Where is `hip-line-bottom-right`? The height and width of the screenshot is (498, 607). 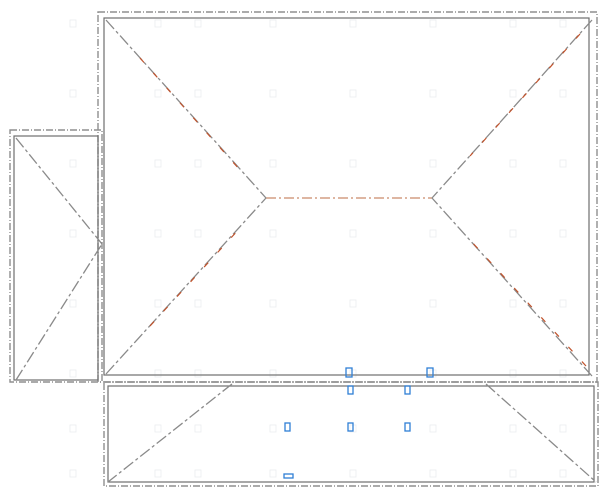
hip-line-bottom-right is located at coordinates (512, 287).